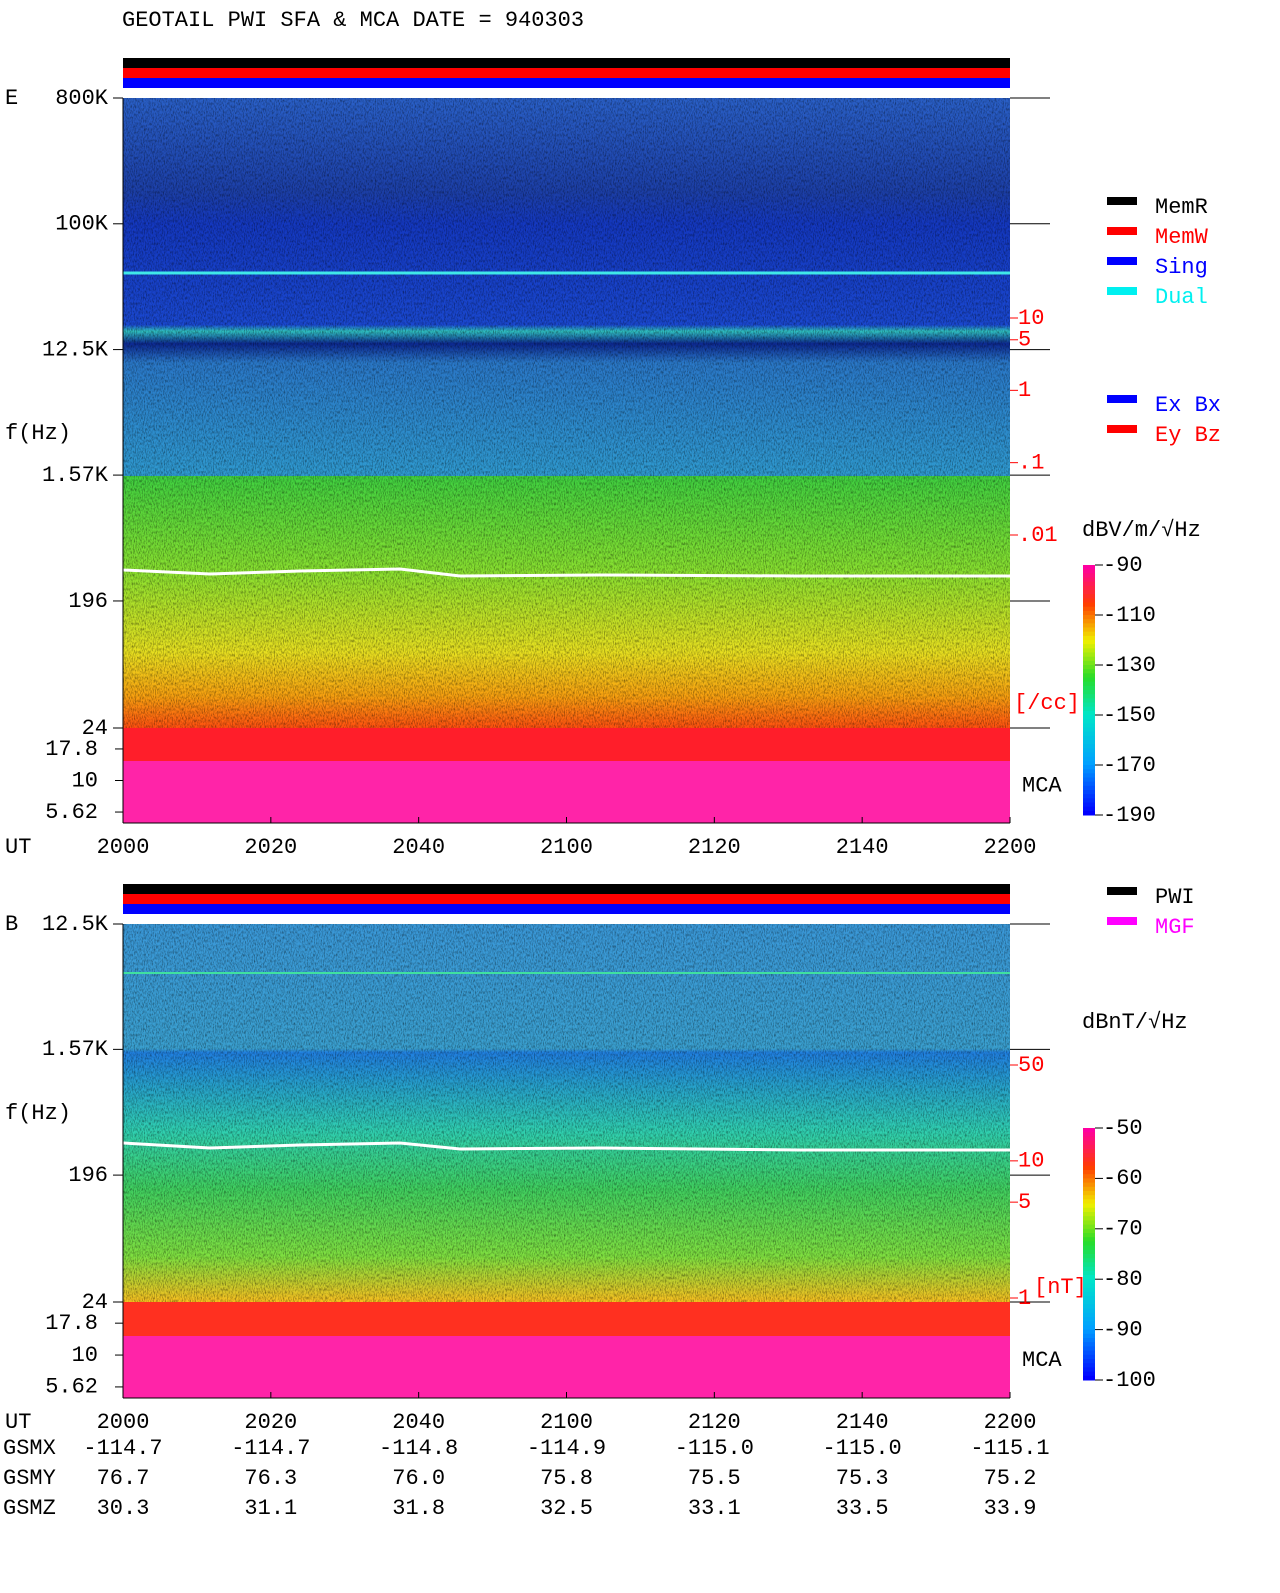 The image size is (1280, 1593). Describe the element at coordinates (1060, 1287) in the screenshot. I see `density-label: [nT]` at that location.